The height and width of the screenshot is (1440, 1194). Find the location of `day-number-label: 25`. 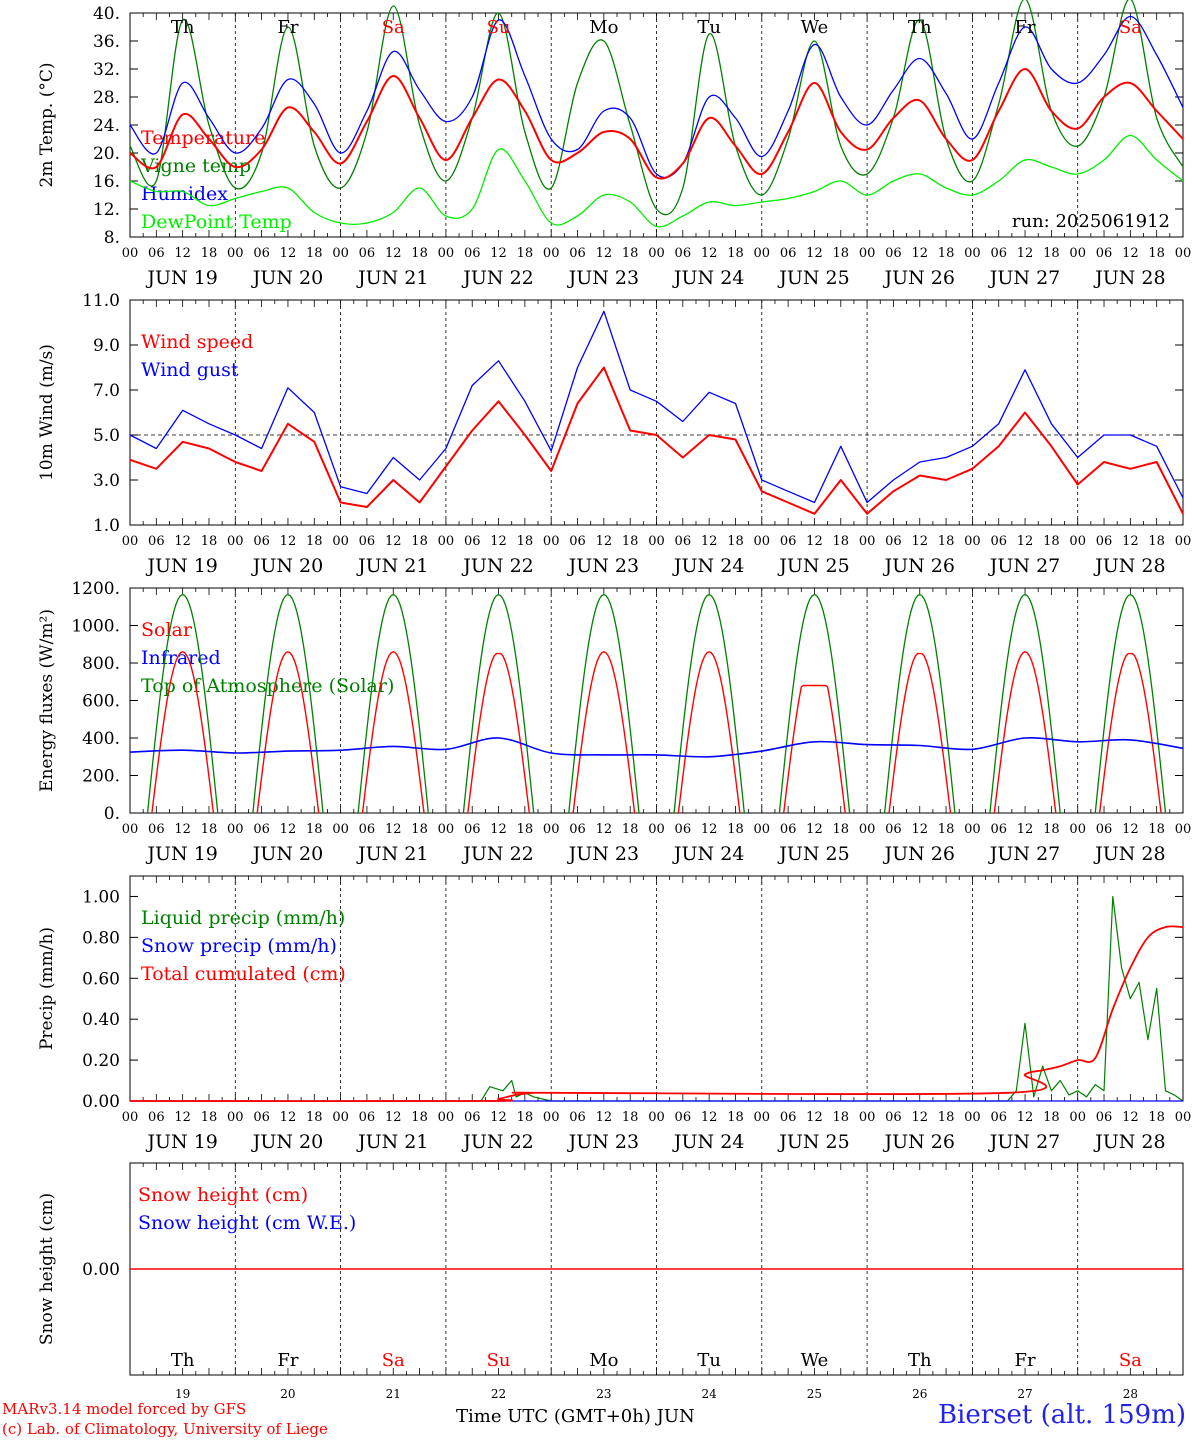

day-number-label: 25 is located at coordinates (814, 1394).